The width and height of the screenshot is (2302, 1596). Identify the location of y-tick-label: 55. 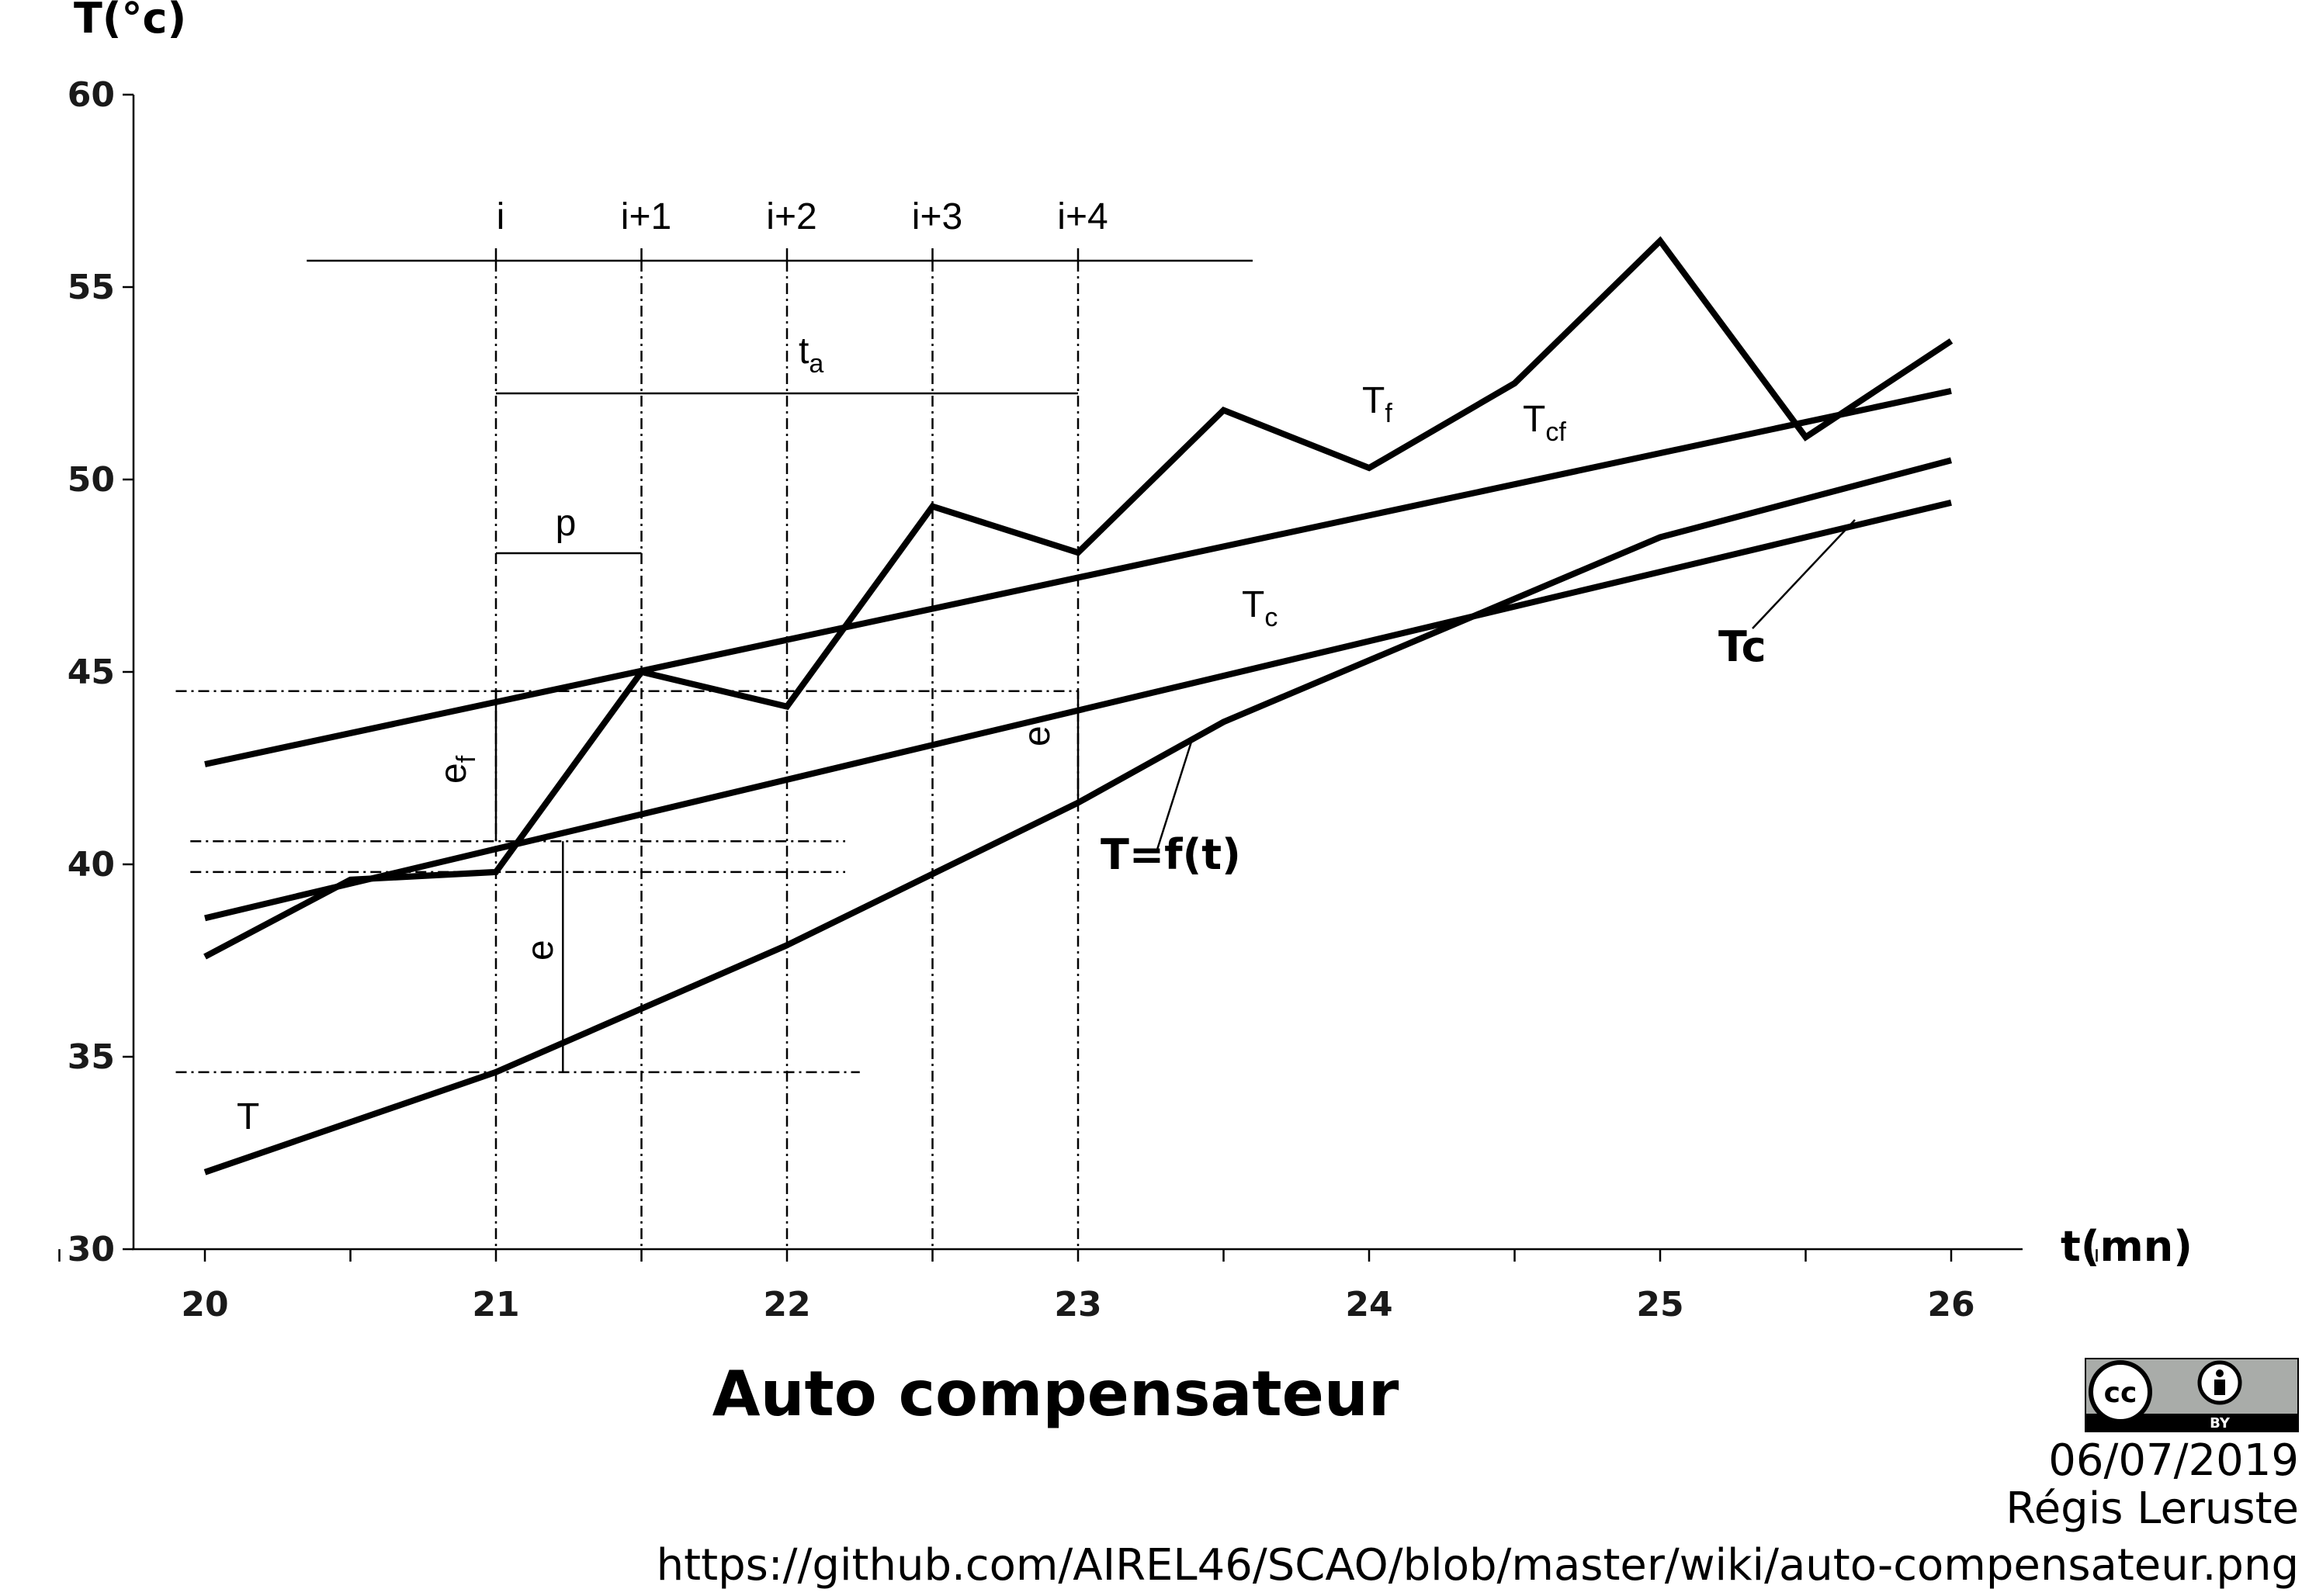
(91, 287).